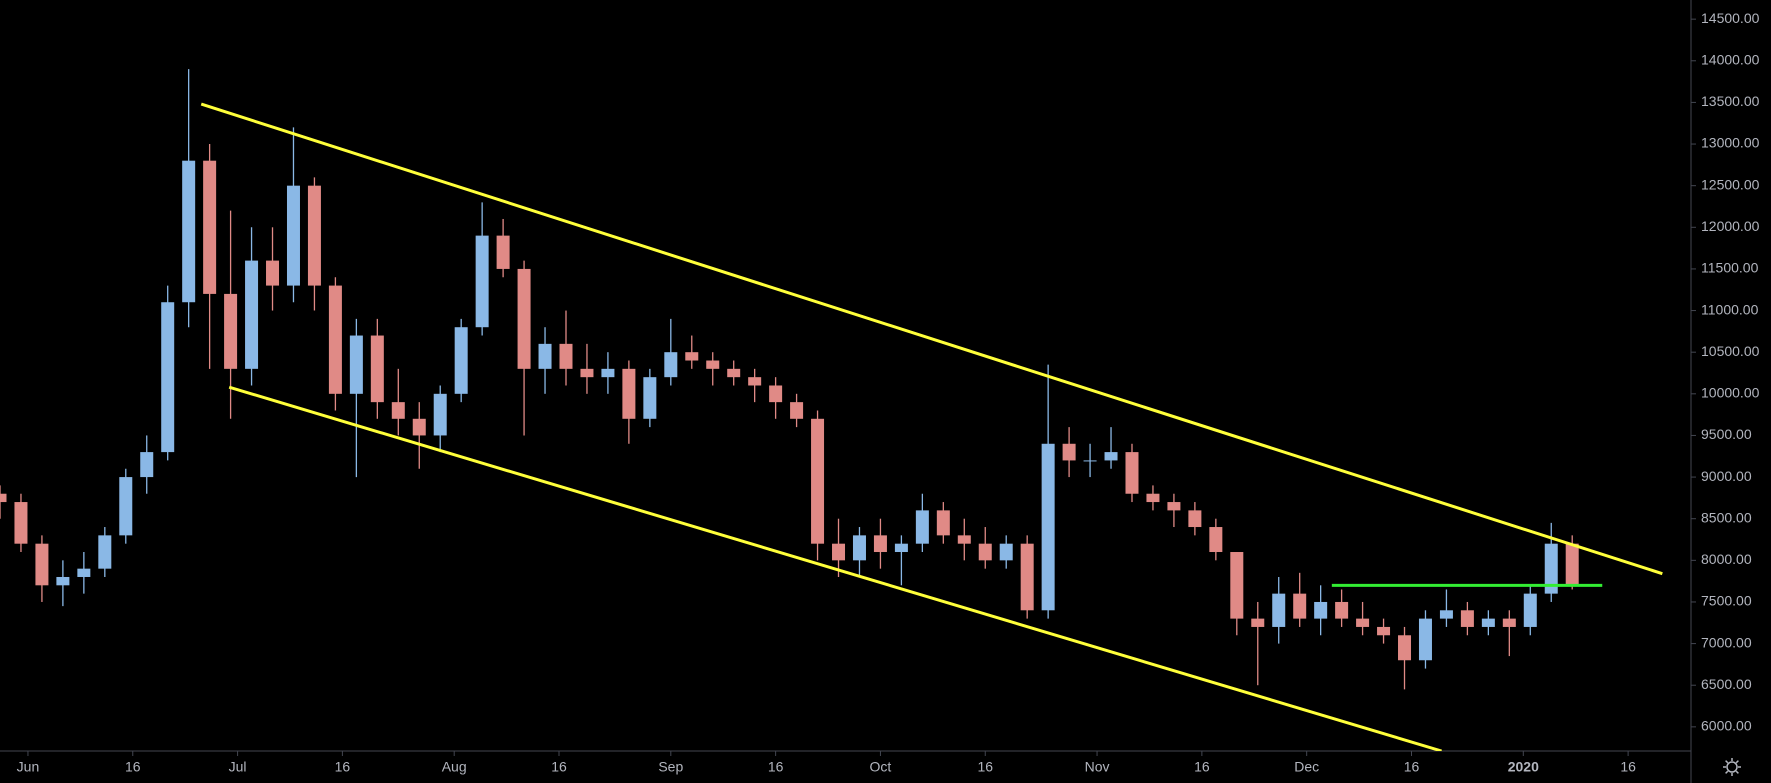  Describe the element at coordinates (1730, 184) in the screenshot. I see `y-tick-label: 12500.00` at that location.